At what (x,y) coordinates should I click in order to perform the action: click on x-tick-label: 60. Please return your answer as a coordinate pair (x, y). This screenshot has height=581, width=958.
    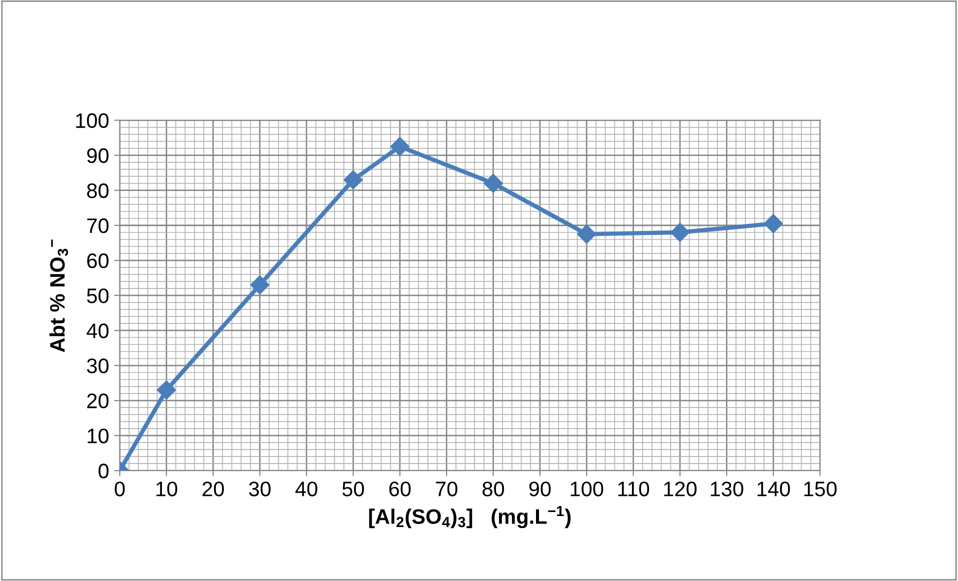
    Looking at the image, I should click on (400, 489).